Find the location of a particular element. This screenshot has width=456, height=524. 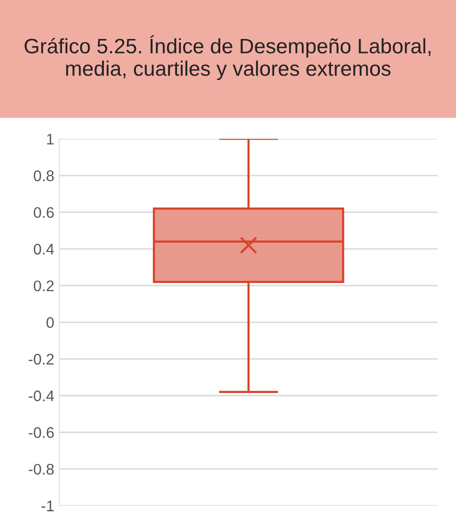

y-tick-label: 0.2 is located at coordinates (44, 286).